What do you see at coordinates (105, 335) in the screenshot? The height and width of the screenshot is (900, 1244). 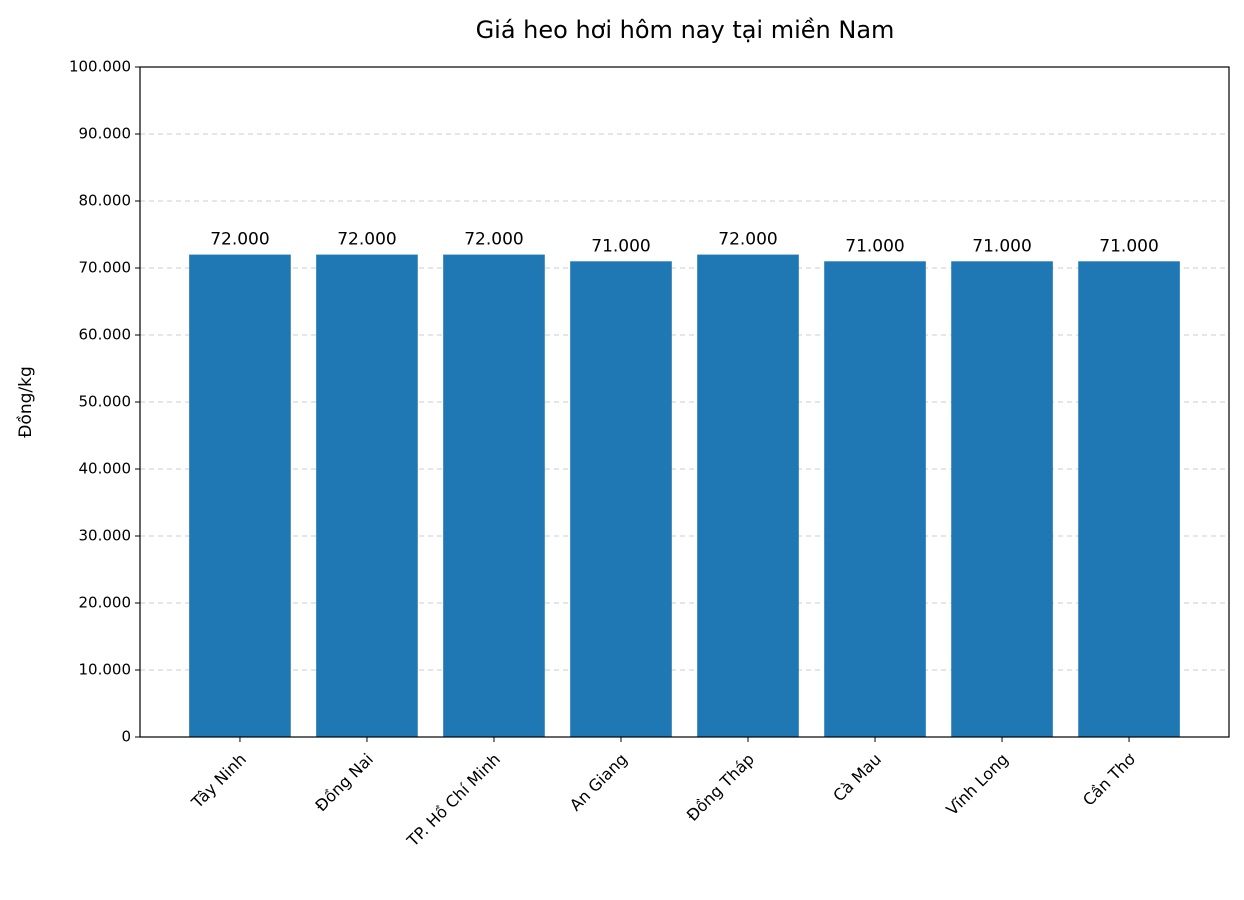 I see `y-tick-label: 60.000` at bounding box center [105, 335].